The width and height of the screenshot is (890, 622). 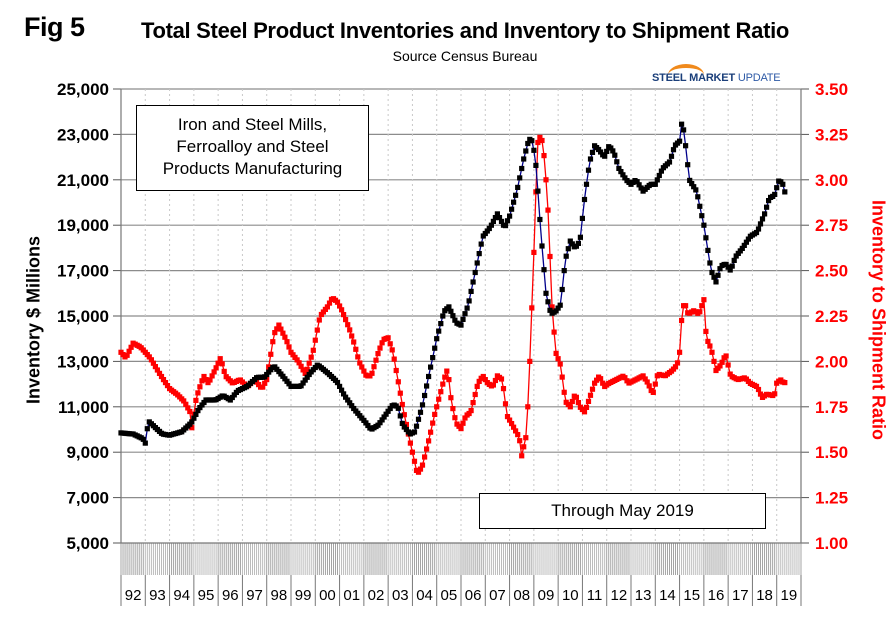 I want to click on y-tick-label-right: 2.75, so click(x=831, y=225).